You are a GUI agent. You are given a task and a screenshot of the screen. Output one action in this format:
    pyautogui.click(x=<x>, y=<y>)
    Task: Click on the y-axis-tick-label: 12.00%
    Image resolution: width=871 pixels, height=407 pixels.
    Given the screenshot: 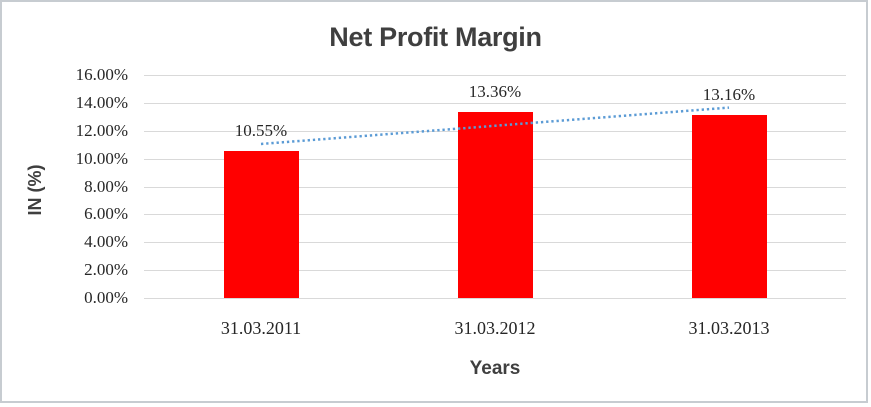 What is the action you would take?
    pyautogui.click(x=101, y=130)
    